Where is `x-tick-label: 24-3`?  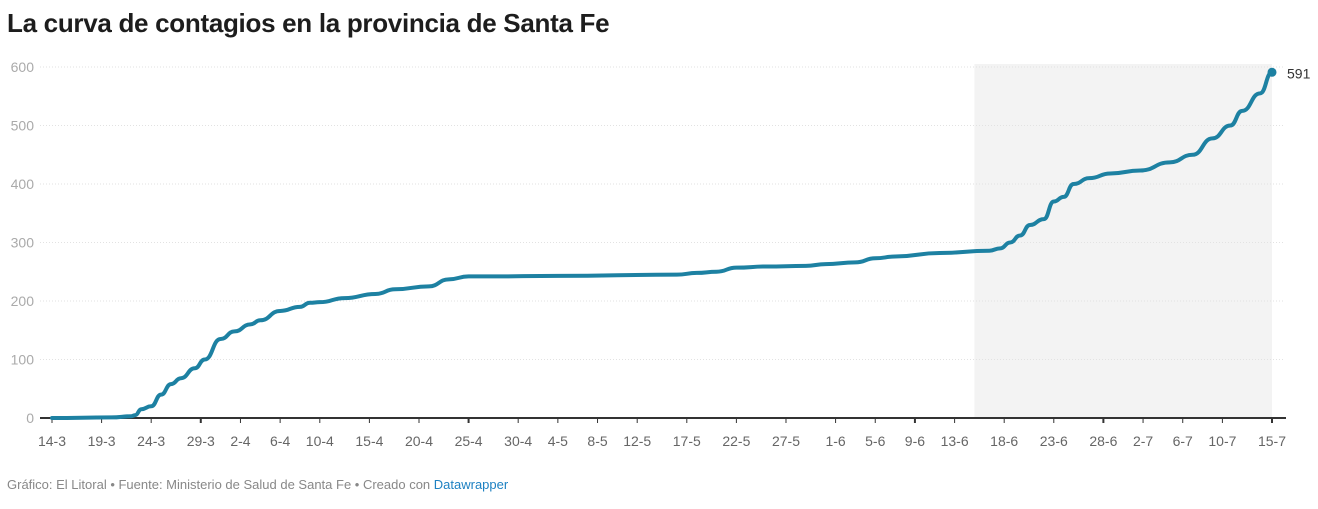
x-tick-label: 24-3 is located at coordinates (151, 441).